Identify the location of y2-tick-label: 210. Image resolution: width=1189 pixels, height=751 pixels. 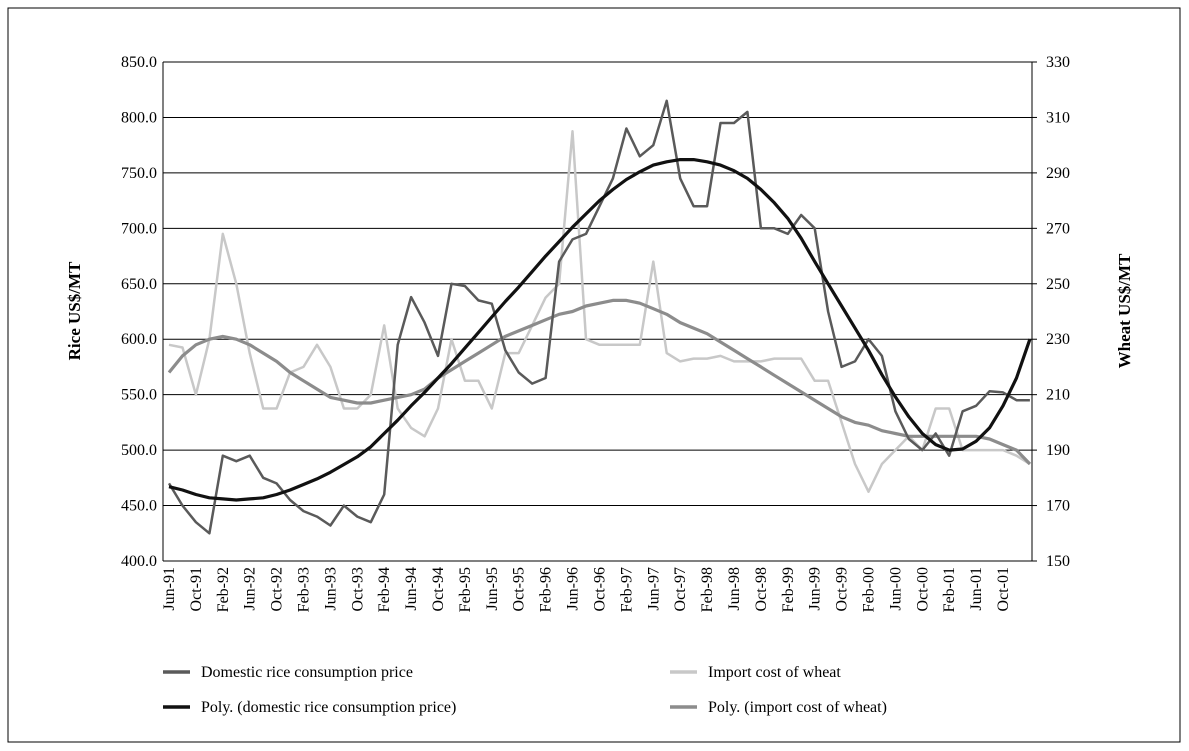
(1058, 395).